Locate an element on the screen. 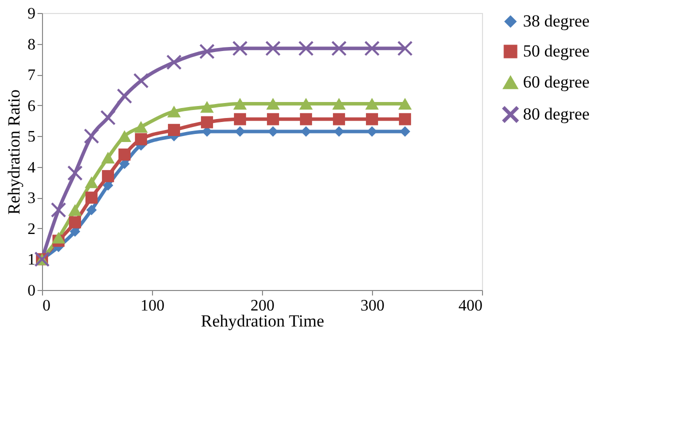 The height and width of the screenshot is (424, 680). legend-label: 80 degree is located at coordinates (556, 114).